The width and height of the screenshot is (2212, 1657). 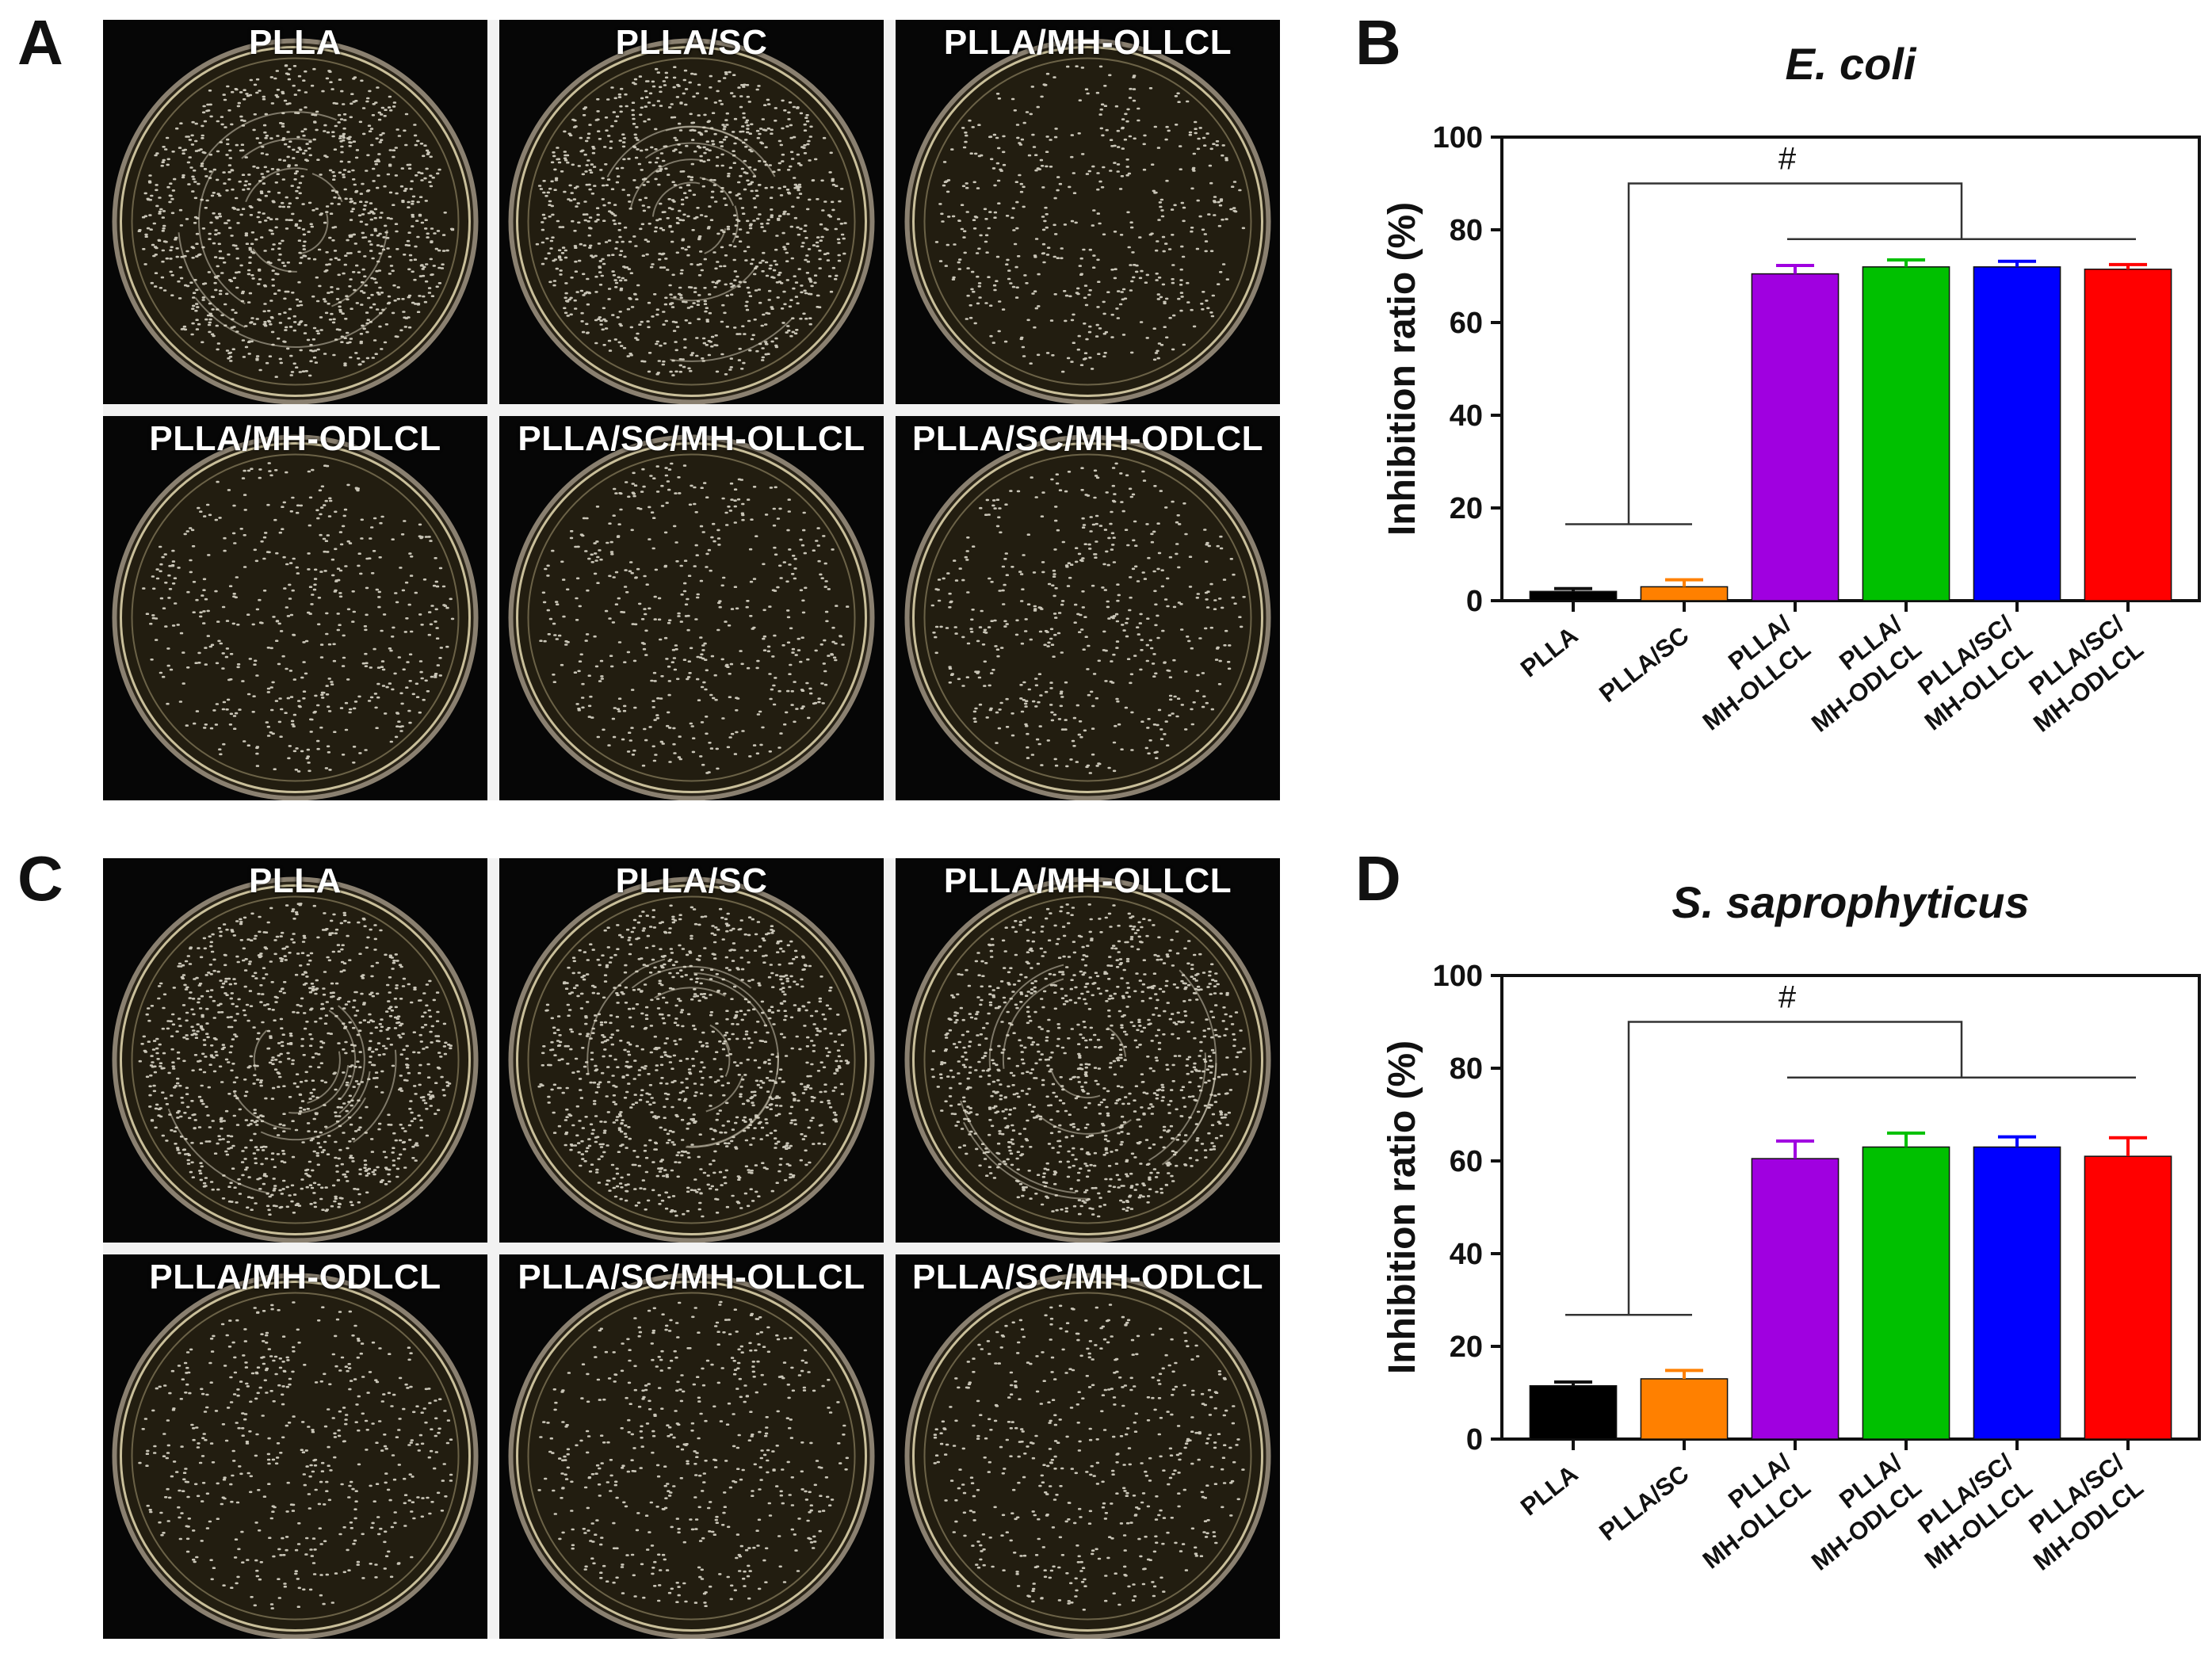 What do you see at coordinates (691, 438) in the screenshot?
I see `plate-label: PLLA/SC/MH-OLLCL` at bounding box center [691, 438].